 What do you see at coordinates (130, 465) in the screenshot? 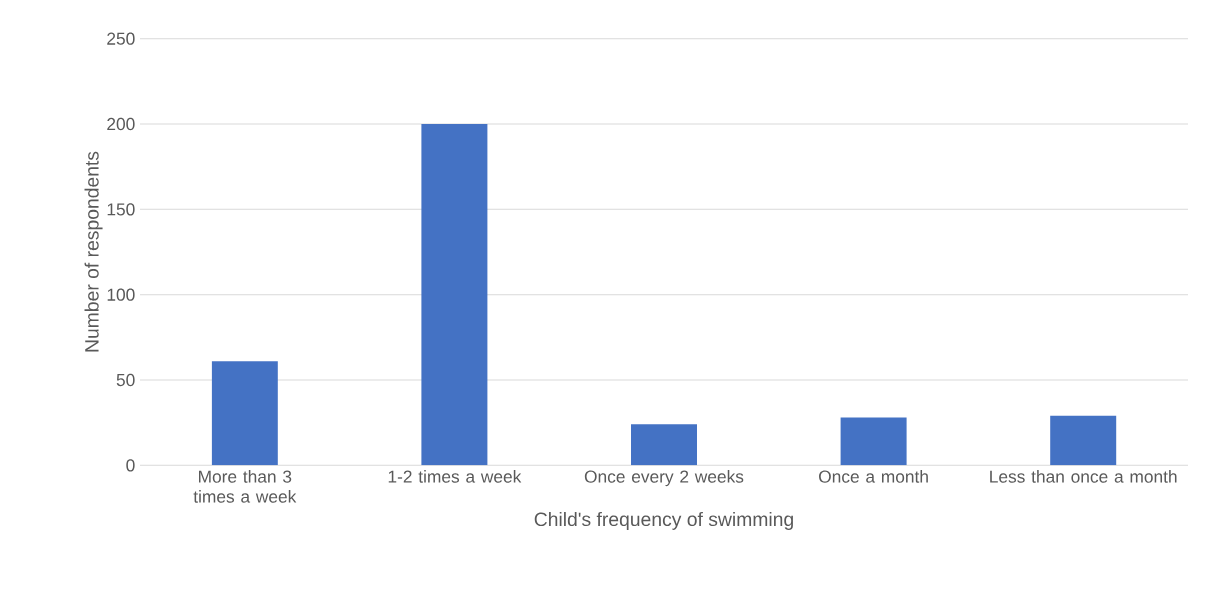
I see `y-tick-label: 0` at bounding box center [130, 465].